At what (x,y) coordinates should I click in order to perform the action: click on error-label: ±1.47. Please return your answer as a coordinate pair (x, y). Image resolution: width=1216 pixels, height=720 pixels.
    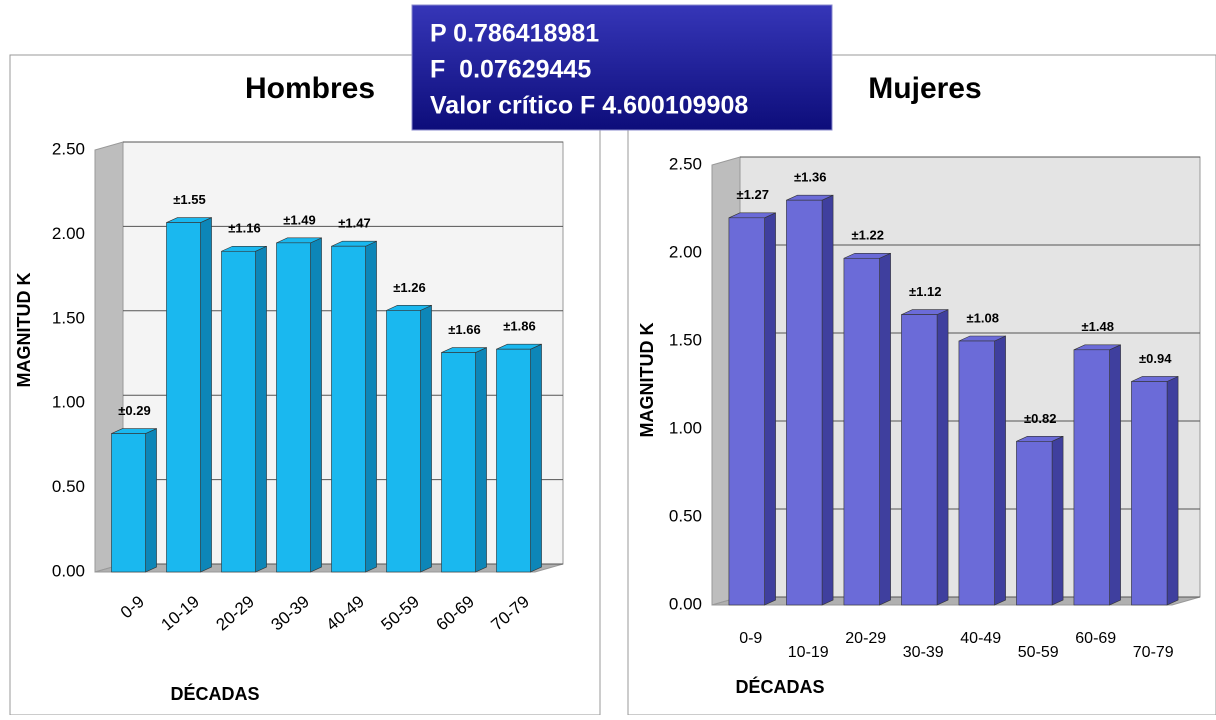
    Looking at the image, I should click on (354, 223).